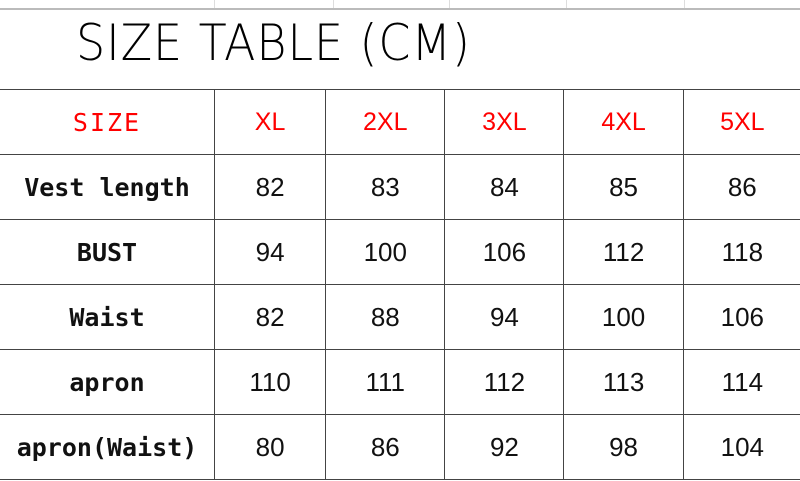 This screenshot has width=800, height=481. What do you see at coordinates (504, 447) in the screenshot?
I see `table-cell: 92` at bounding box center [504, 447].